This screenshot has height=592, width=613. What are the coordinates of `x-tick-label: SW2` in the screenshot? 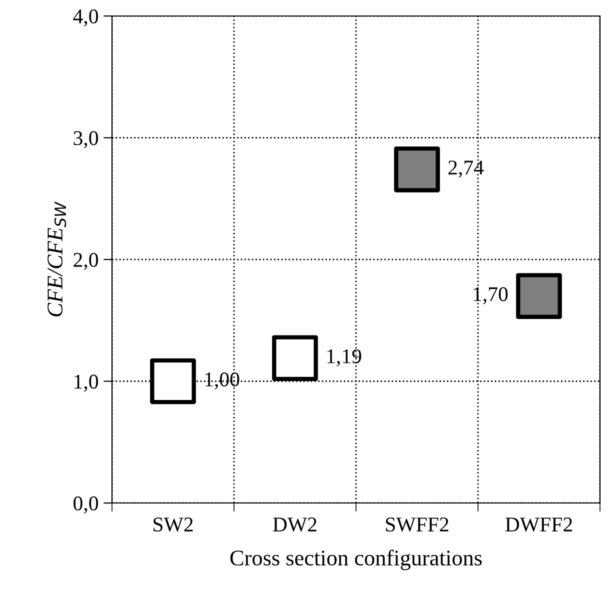 It's located at (173, 525).